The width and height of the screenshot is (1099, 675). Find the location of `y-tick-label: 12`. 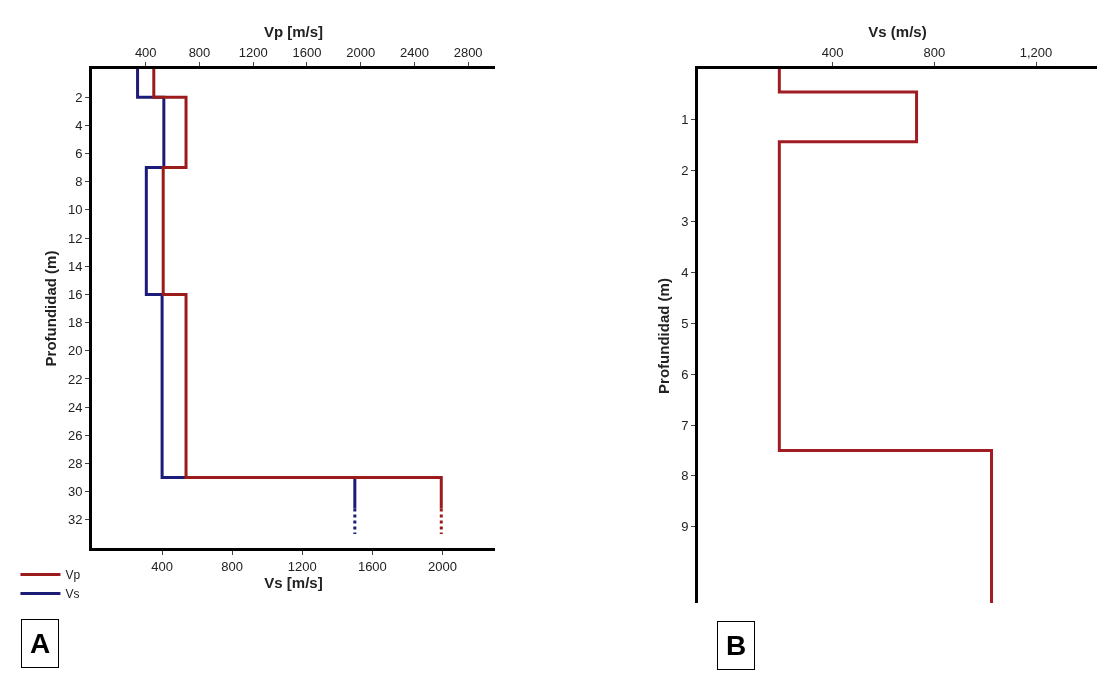

y-tick-label: 12 is located at coordinates (75, 238).